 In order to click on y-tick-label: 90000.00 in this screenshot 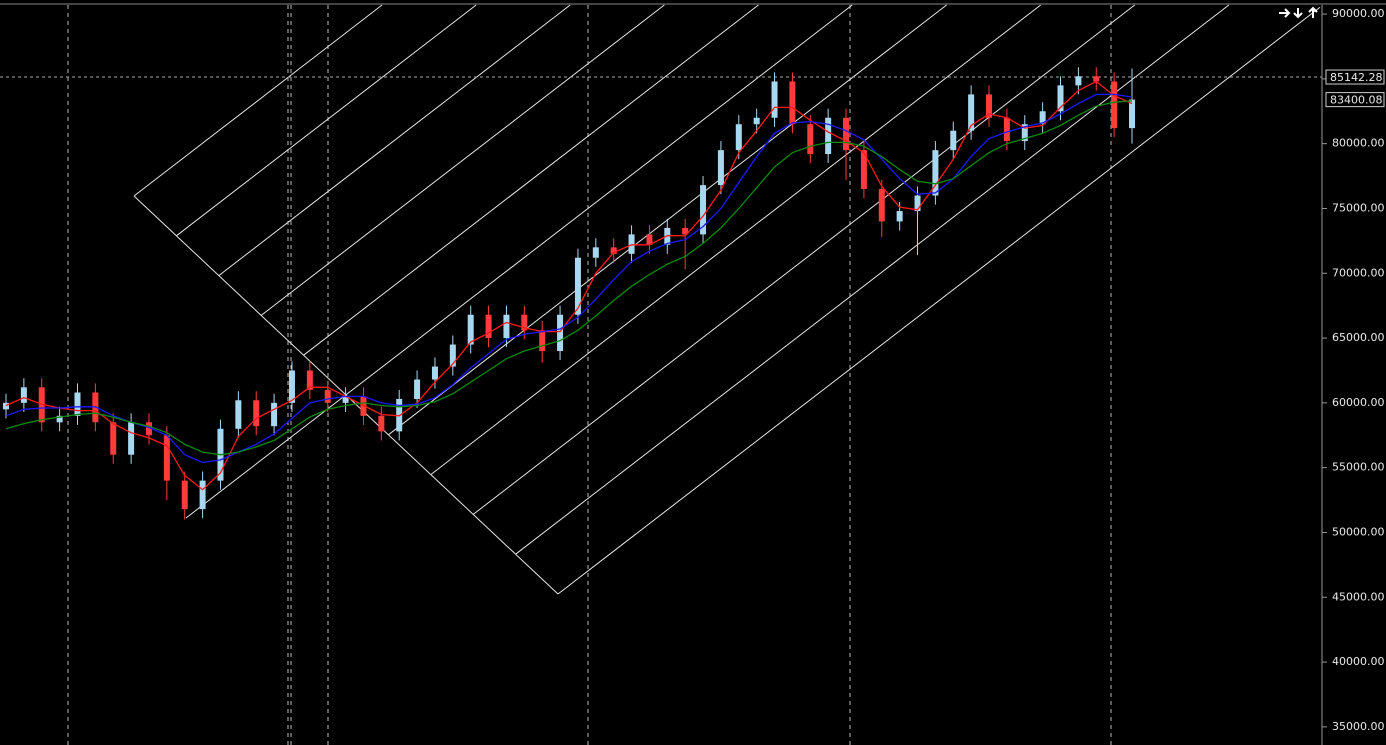, I will do `click(1358, 13)`.